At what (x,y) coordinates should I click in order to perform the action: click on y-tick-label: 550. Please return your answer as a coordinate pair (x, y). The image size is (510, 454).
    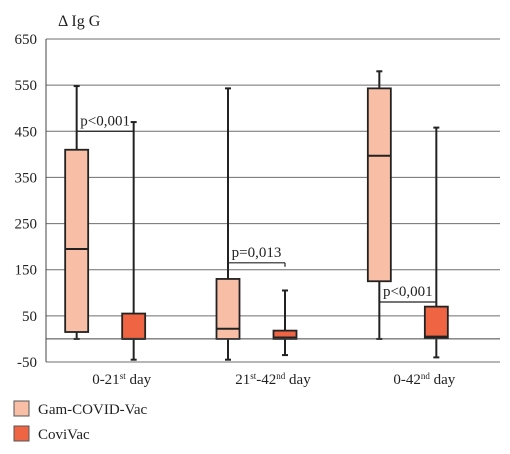
    Looking at the image, I should click on (26, 86).